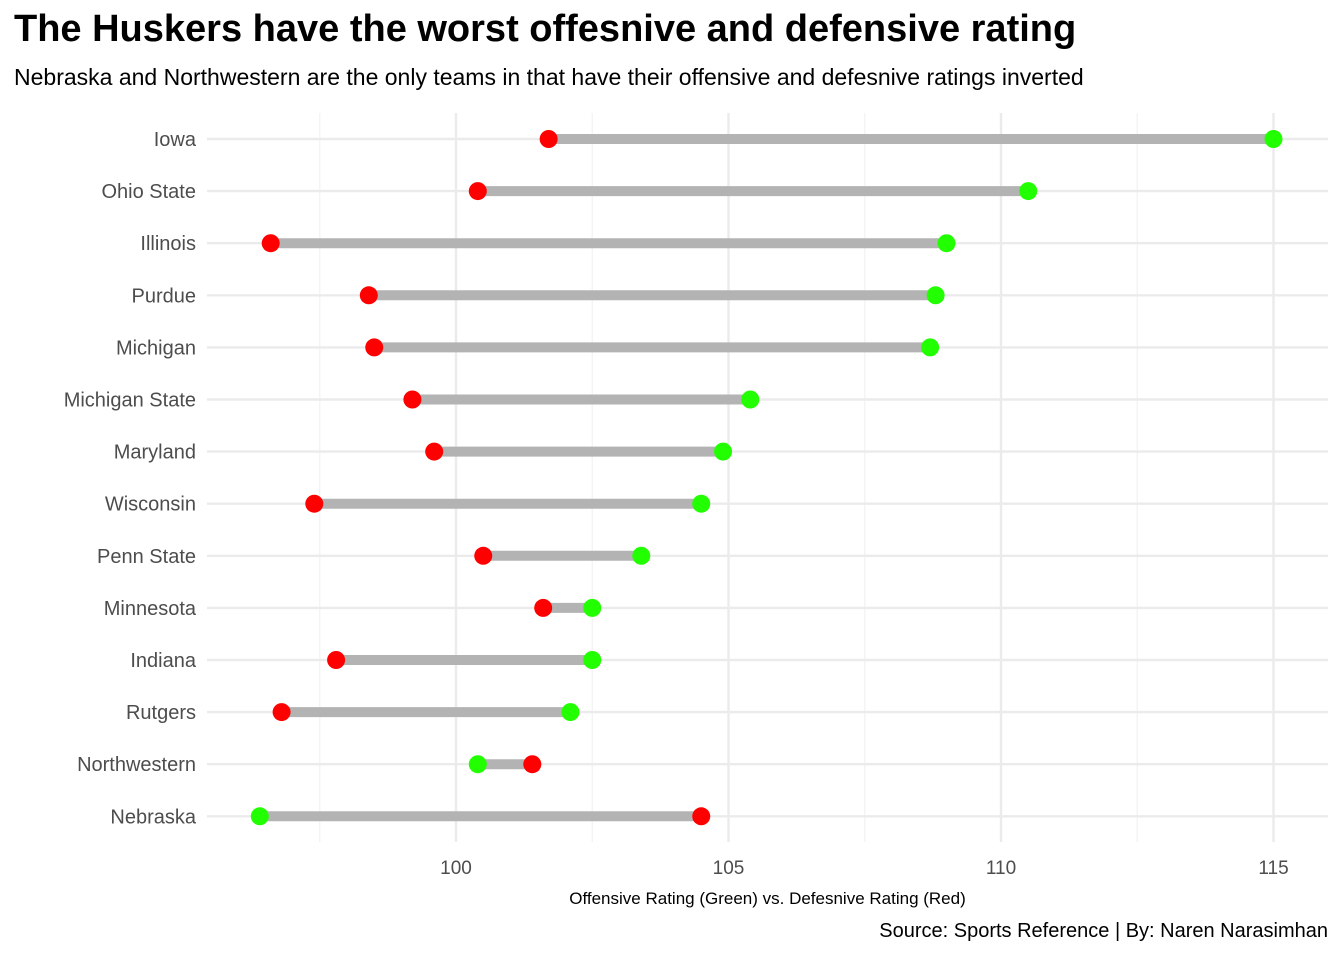  I want to click on x-tick-label: 115, so click(1273, 868).